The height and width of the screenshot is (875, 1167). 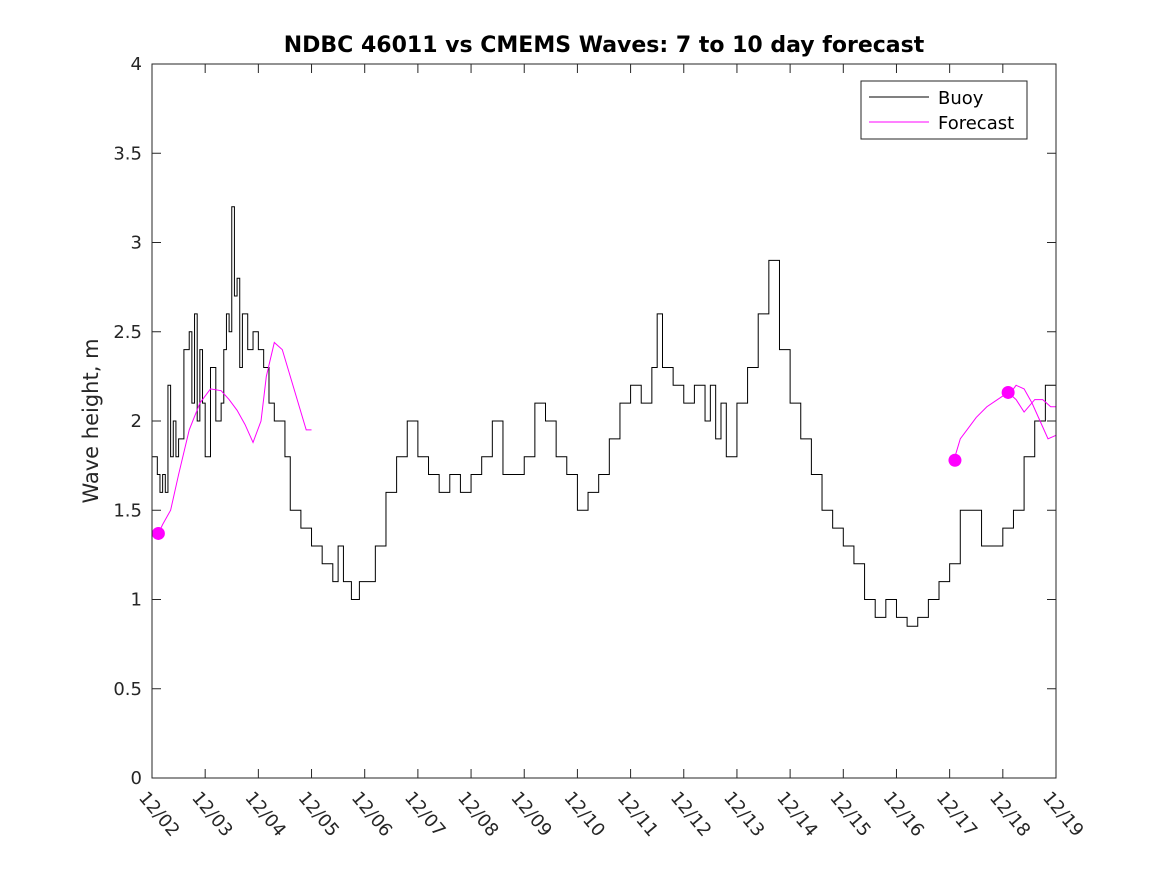 What do you see at coordinates (91, 420) in the screenshot?
I see `y-axis-label: Wave height, m` at bounding box center [91, 420].